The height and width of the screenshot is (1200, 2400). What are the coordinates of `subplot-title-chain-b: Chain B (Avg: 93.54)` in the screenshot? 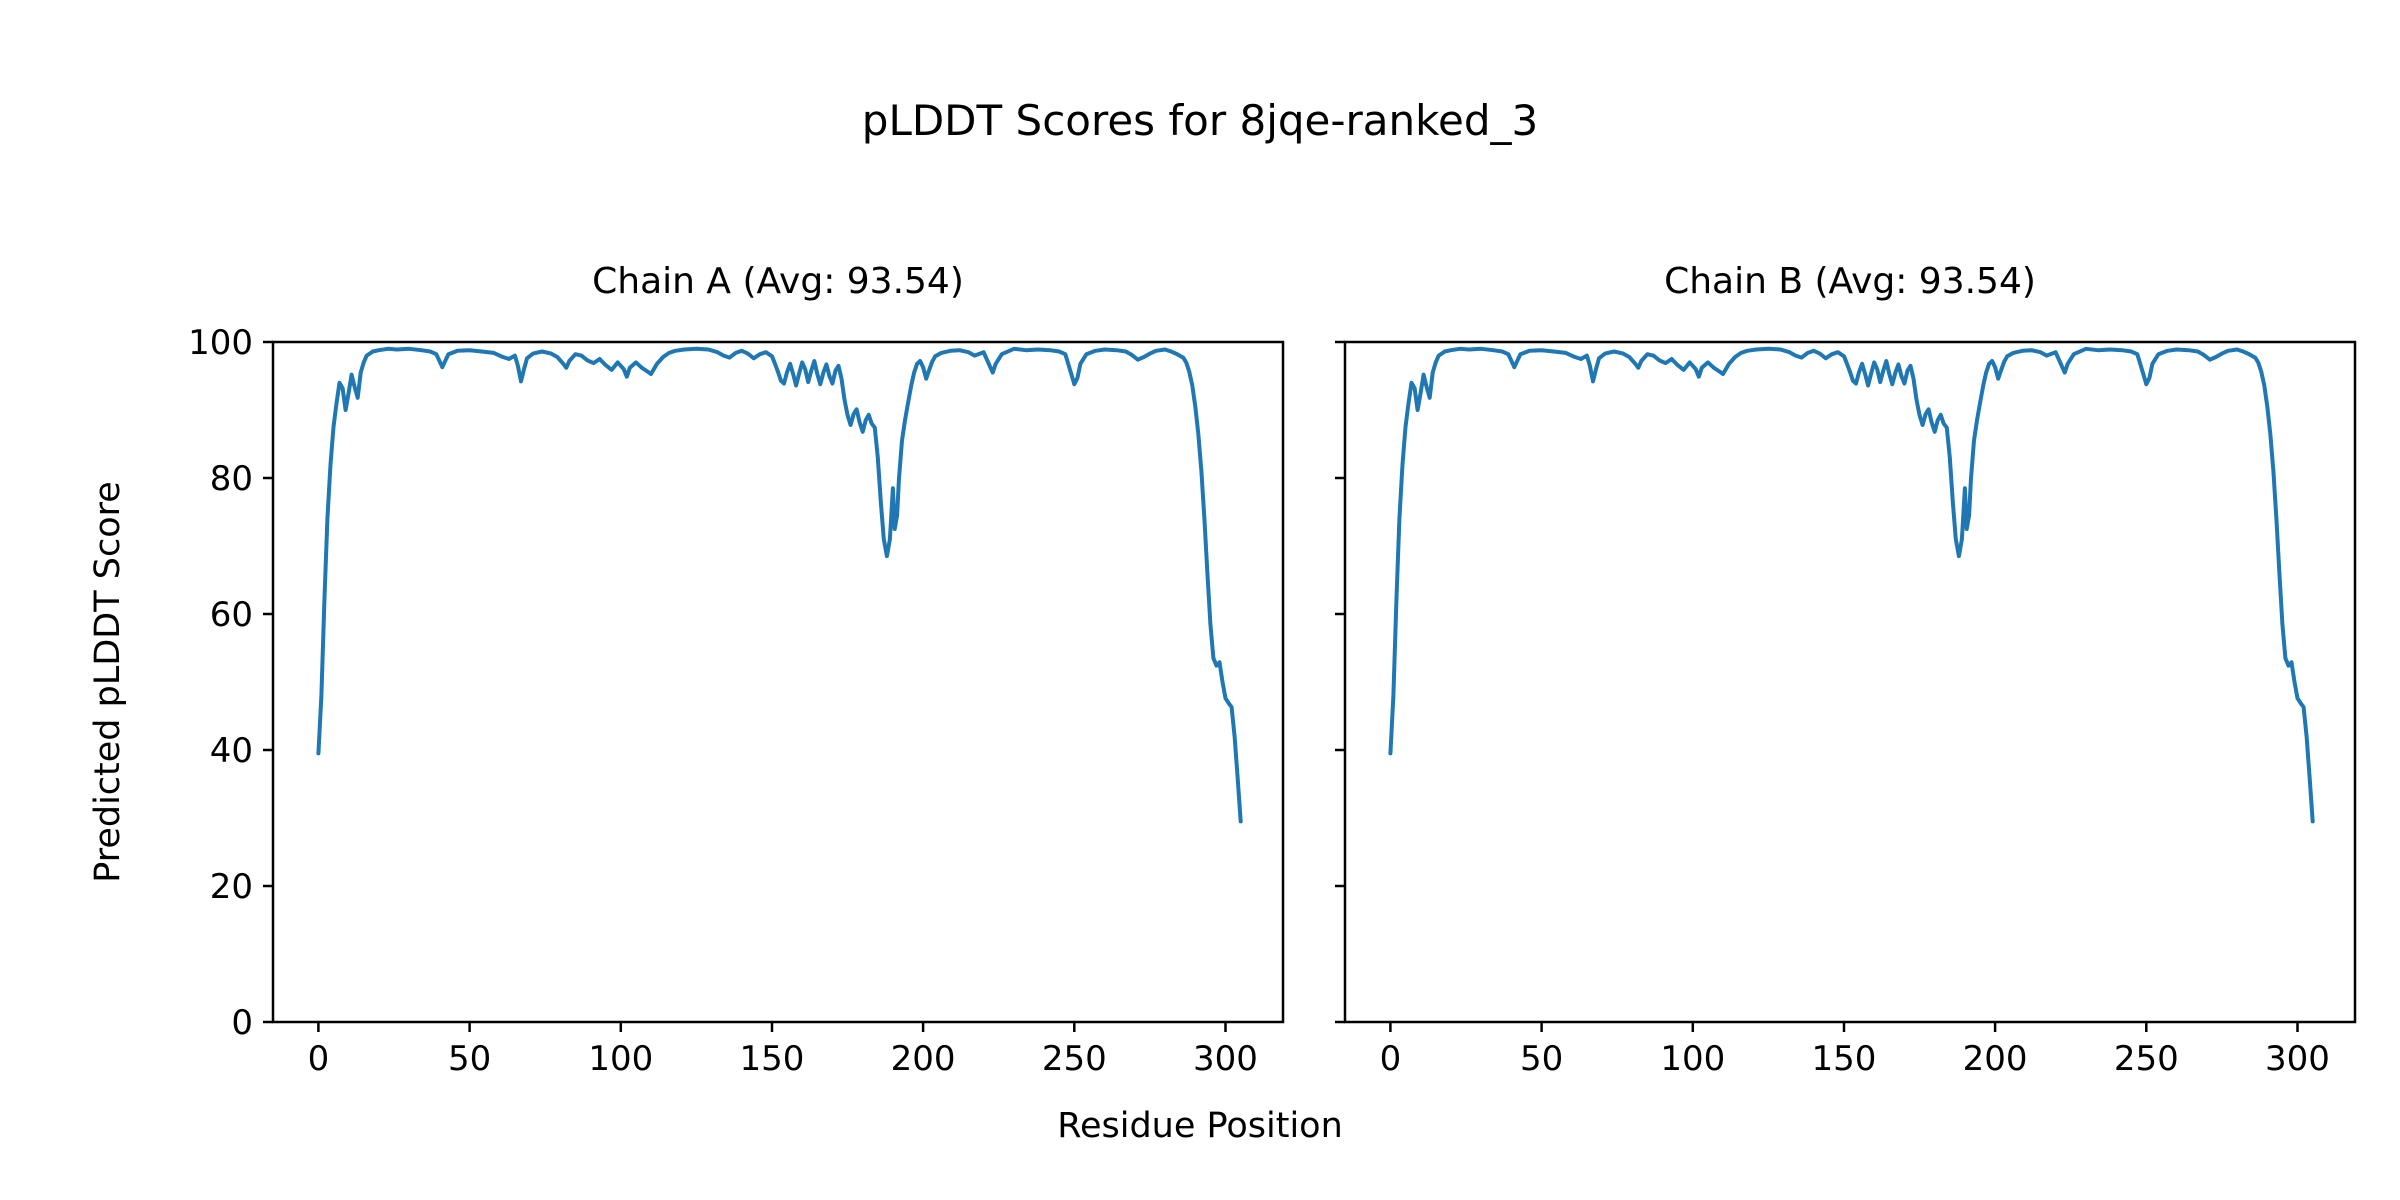 It's located at (1850, 281).